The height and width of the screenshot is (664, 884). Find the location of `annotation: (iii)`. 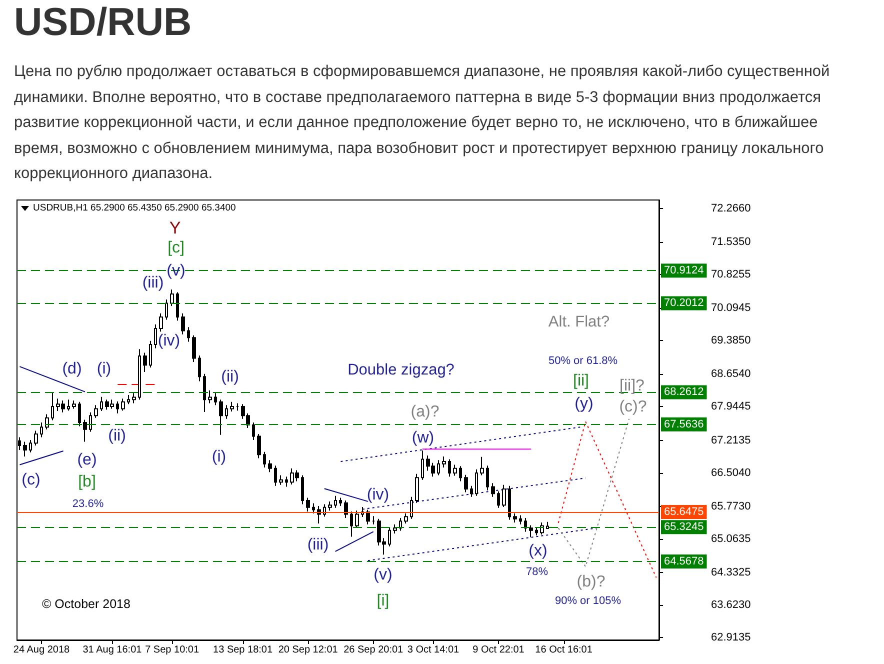

annotation: (iii) is located at coordinates (153, 283).